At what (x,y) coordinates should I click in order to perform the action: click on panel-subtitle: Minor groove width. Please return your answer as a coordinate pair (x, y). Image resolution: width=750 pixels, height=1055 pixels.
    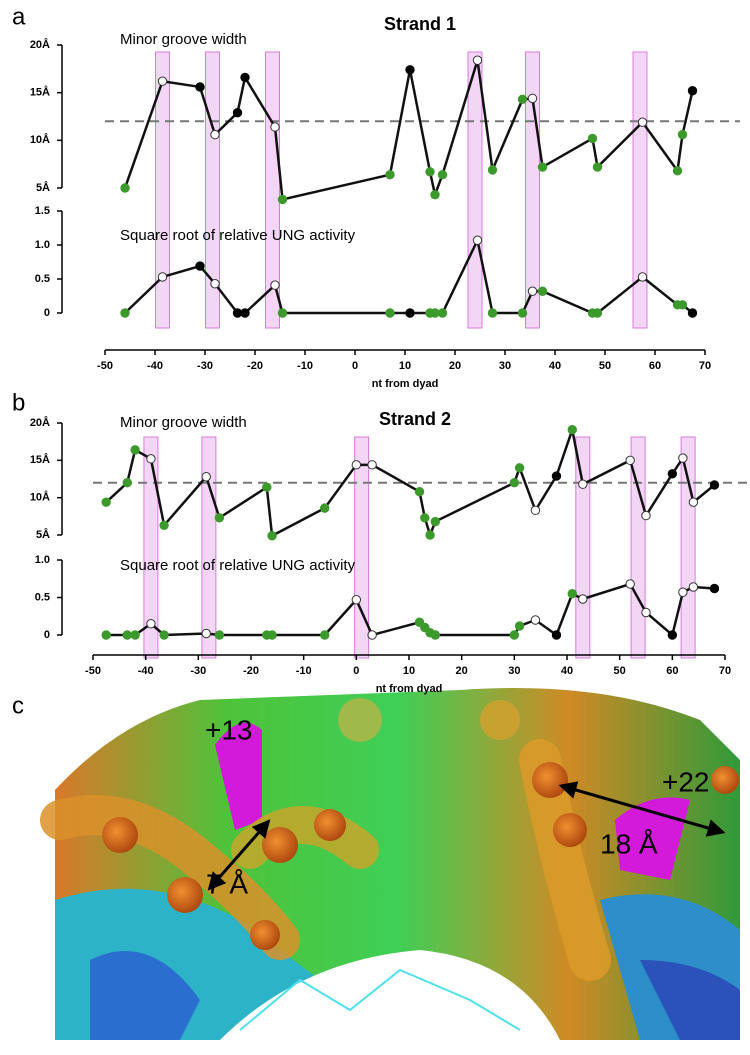
    Looking at the image, I should click on (183, 422).